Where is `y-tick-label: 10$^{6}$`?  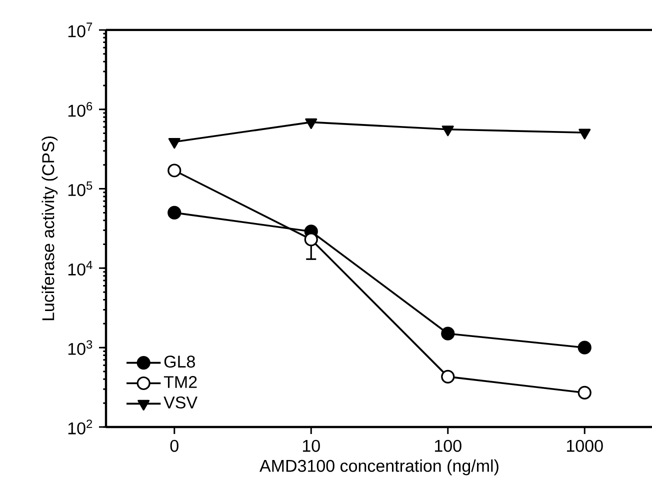 y-tick-label: 10$^{6}$ is located at coordinates (80, 109).